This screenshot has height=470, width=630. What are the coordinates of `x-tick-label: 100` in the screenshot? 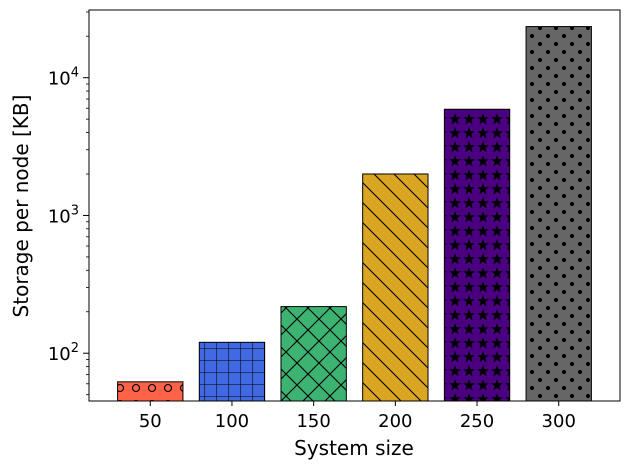 It's located at (232, 421).